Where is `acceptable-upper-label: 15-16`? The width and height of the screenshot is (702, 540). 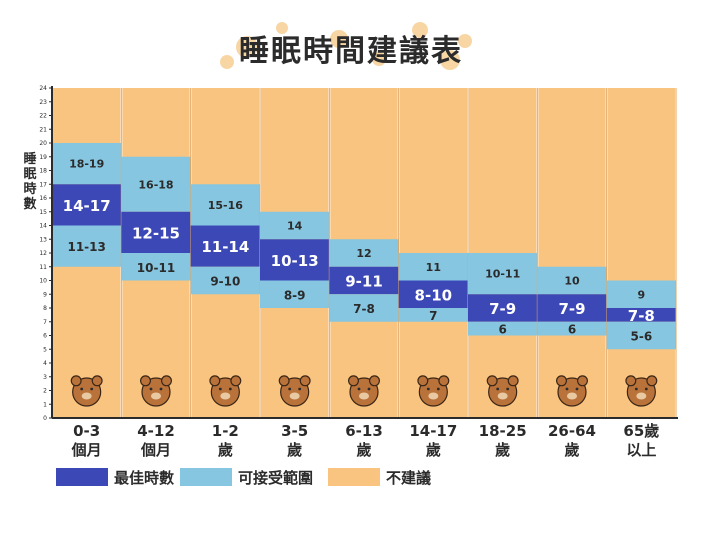 acceptable-upper-label: 15-16 is located at coordinates (226, 205).